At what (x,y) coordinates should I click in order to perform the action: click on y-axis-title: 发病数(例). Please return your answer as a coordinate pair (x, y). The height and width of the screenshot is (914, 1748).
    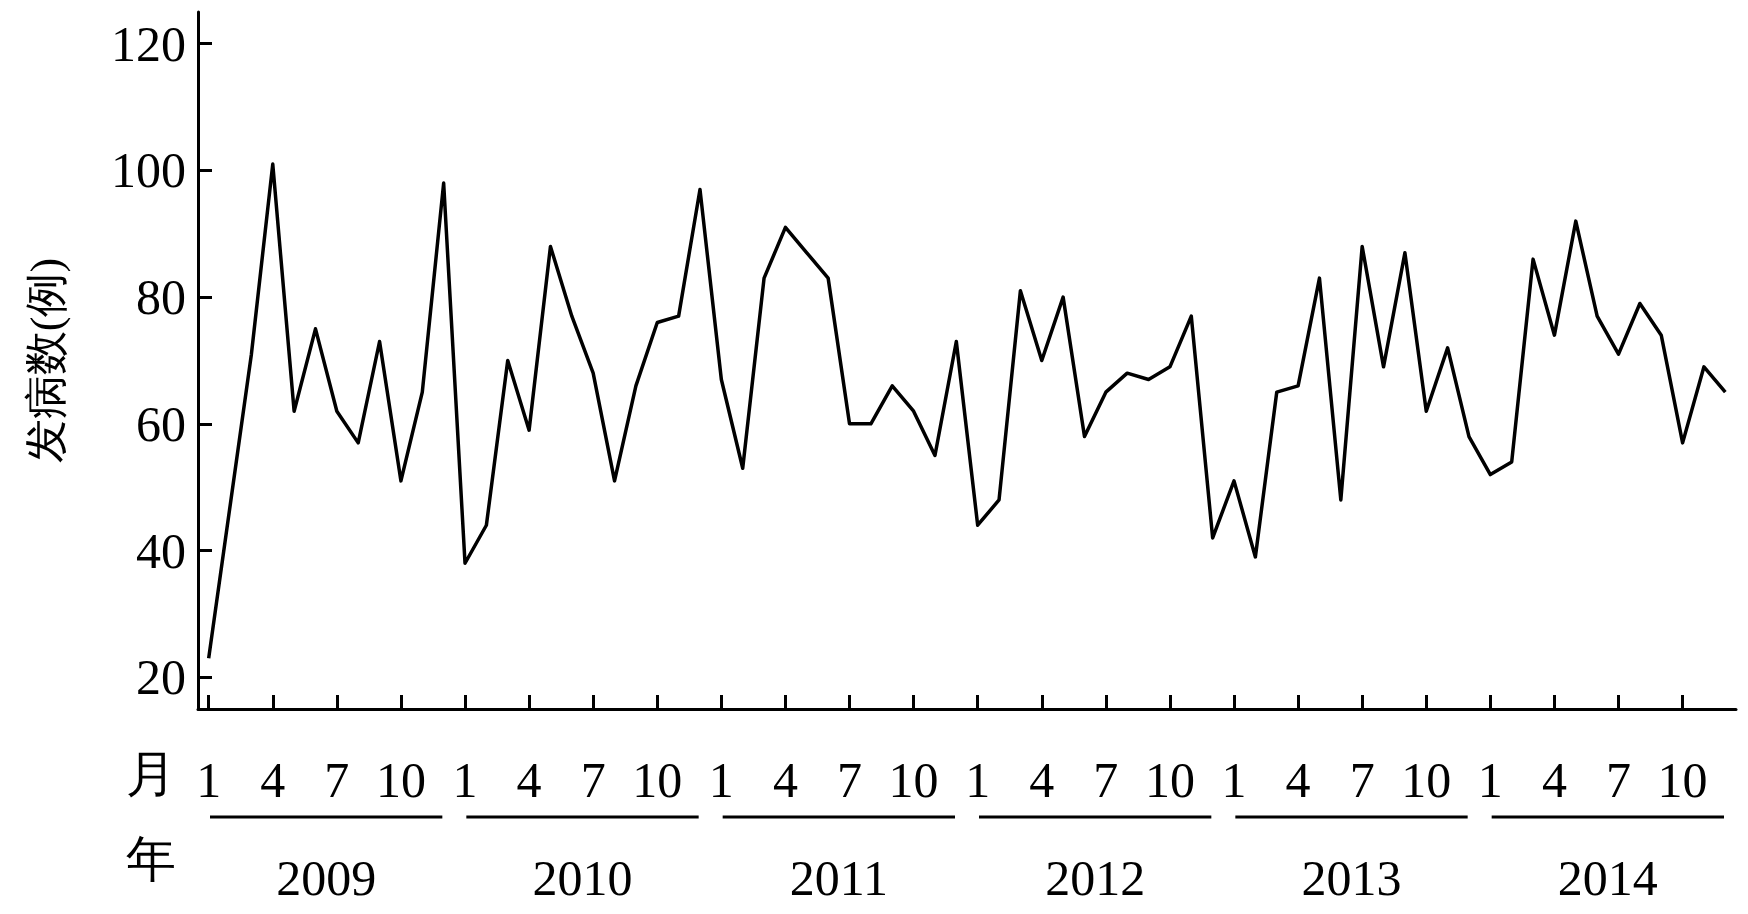
    Looking at the image, I should click on (46, 360).